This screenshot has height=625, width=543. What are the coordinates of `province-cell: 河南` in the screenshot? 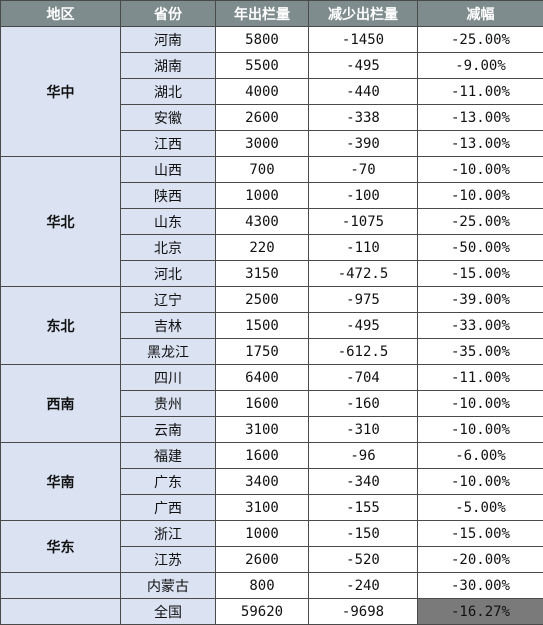 It's located at (168, 39).